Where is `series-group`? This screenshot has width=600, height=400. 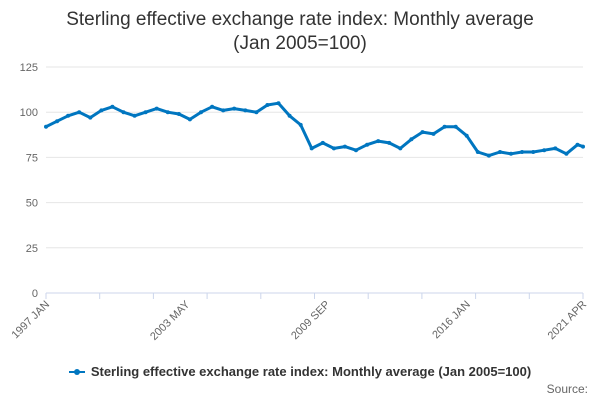
series-group is located at coordinates (314, 129).